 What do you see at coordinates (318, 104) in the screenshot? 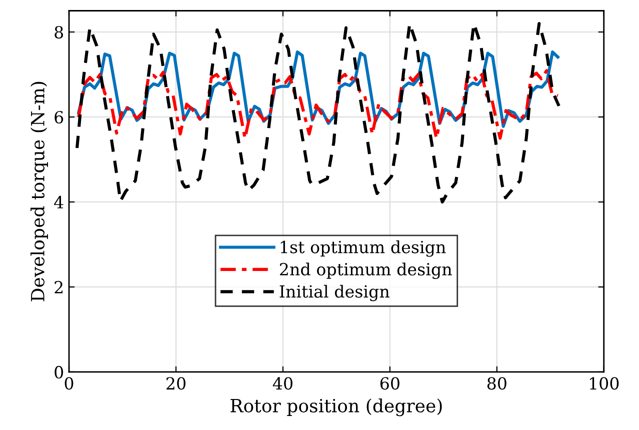
I see `line-series` at bounding box center [318, 104].